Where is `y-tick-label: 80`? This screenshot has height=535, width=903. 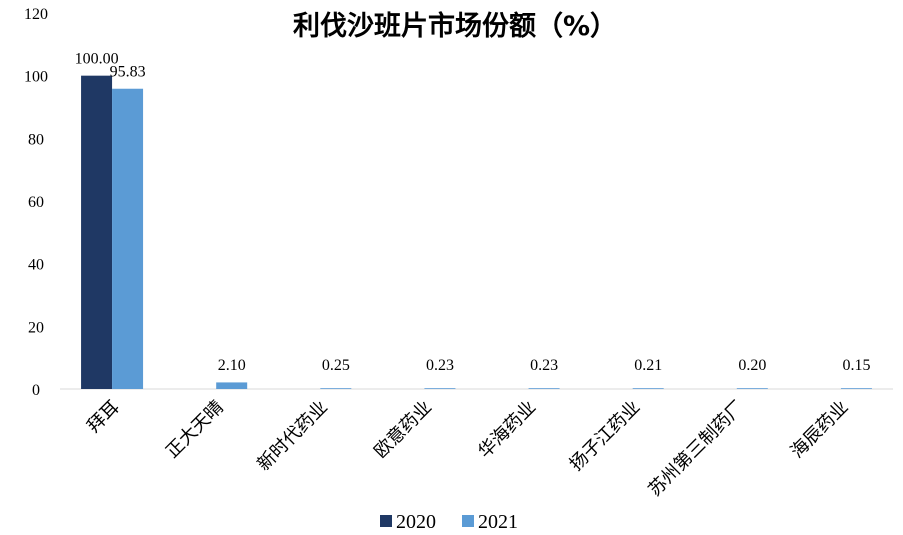
y-tick-label: 80 is located at coordinates (36, 139).